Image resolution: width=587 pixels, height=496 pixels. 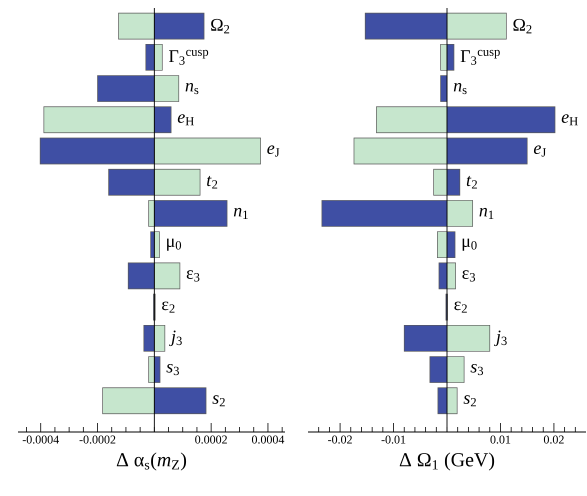 I want to click on x-tick-label: -0.0002, so click(x=98, y=440).